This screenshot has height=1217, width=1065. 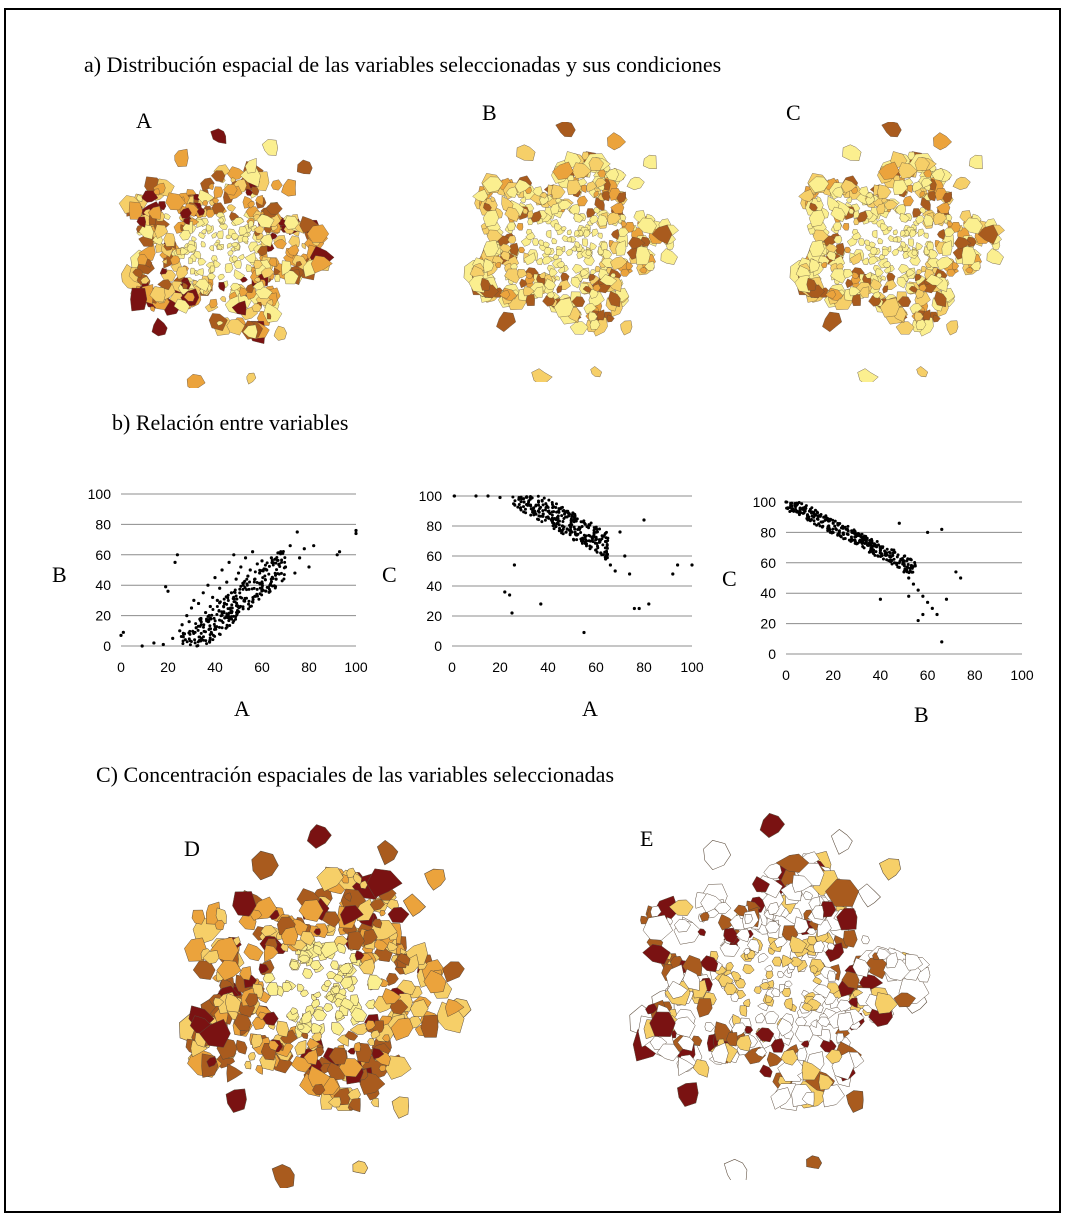 I want to click on y-tick-label: 60, so click(x=103, y=555).